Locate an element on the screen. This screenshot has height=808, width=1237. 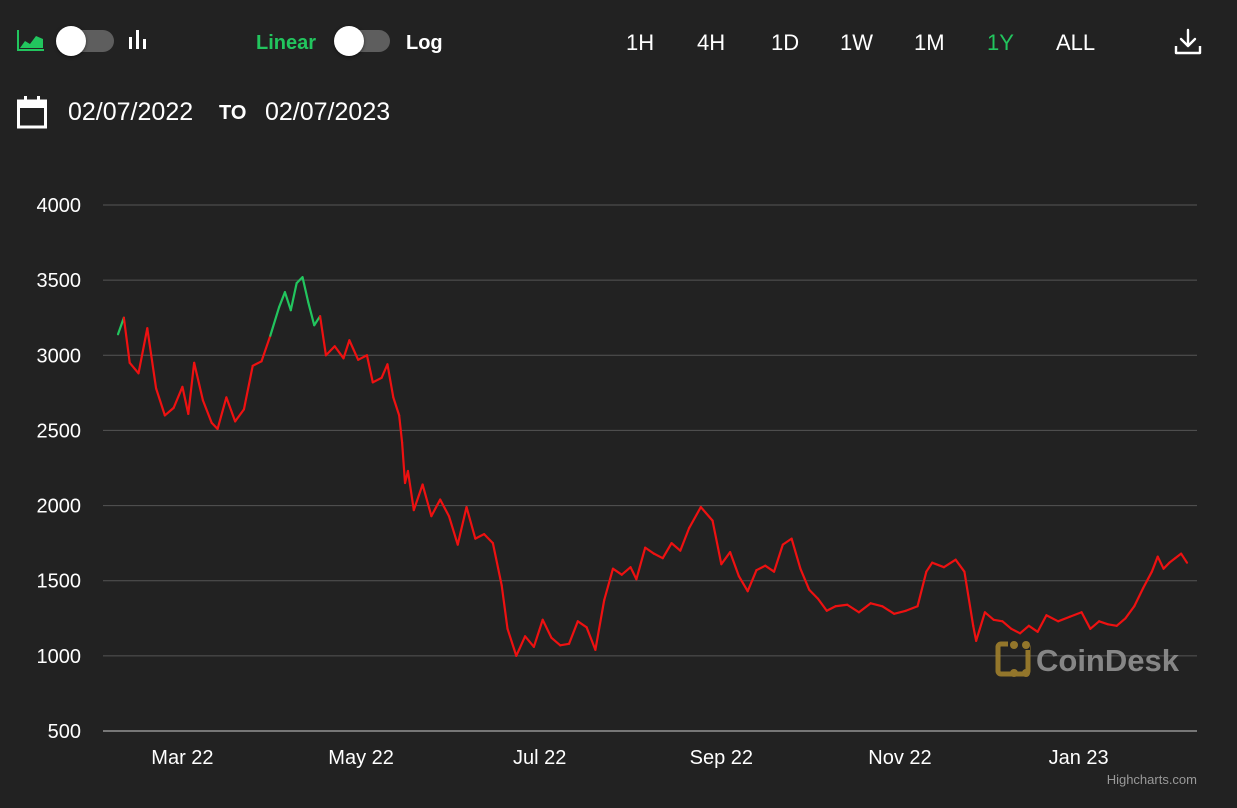
coindesk-watermark: CoinDesk is located at coordinates (1087, 659).